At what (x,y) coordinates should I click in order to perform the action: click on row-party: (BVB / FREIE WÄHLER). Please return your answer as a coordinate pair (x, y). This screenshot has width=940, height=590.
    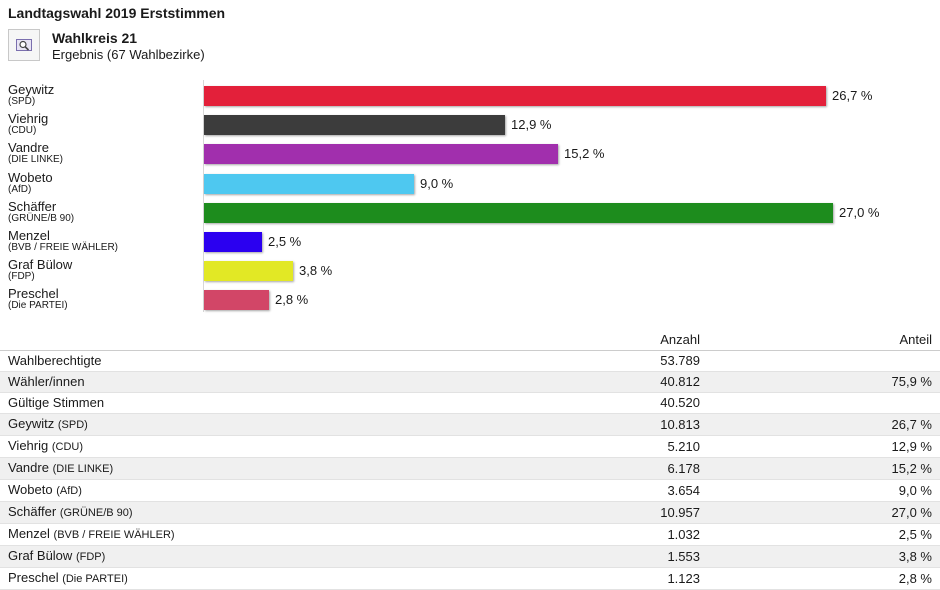
    Looking at the image, I should click on (114, 535).